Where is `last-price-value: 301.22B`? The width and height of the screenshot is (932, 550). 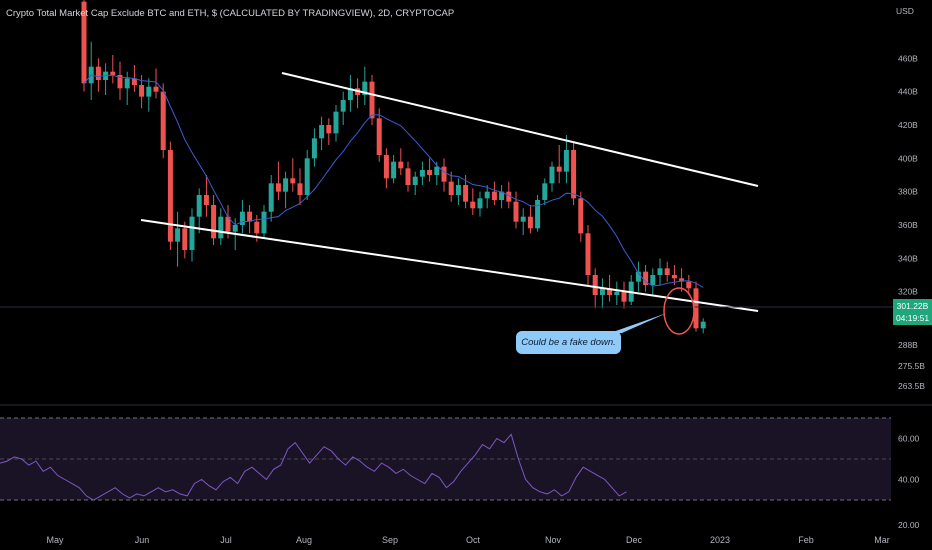
last-price-value: 301.22B is located at coordinates (912, 306).